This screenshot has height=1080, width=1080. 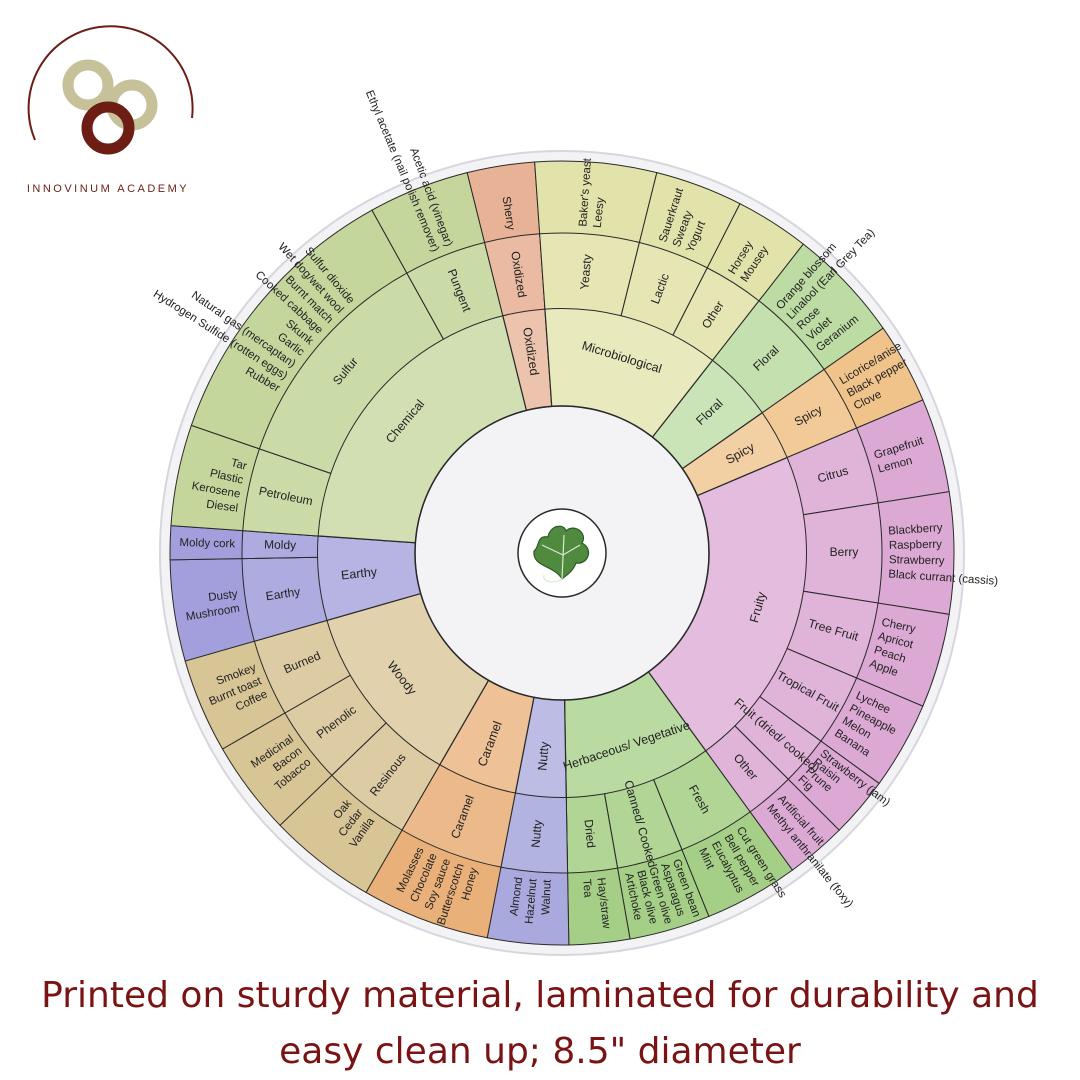 I want to click on logo-wordmark: INNOVINUM ACADEMY, so click(x=108, y=189).